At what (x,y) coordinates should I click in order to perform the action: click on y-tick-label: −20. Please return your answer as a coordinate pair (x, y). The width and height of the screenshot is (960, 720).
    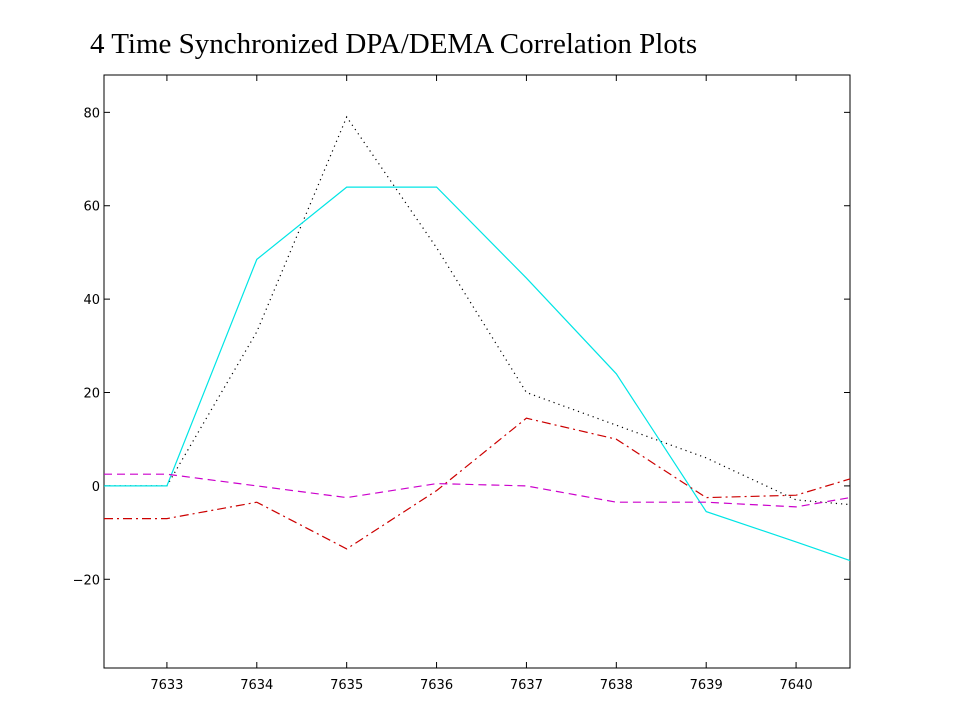
    Looking at the image, I should click on (86, 580).